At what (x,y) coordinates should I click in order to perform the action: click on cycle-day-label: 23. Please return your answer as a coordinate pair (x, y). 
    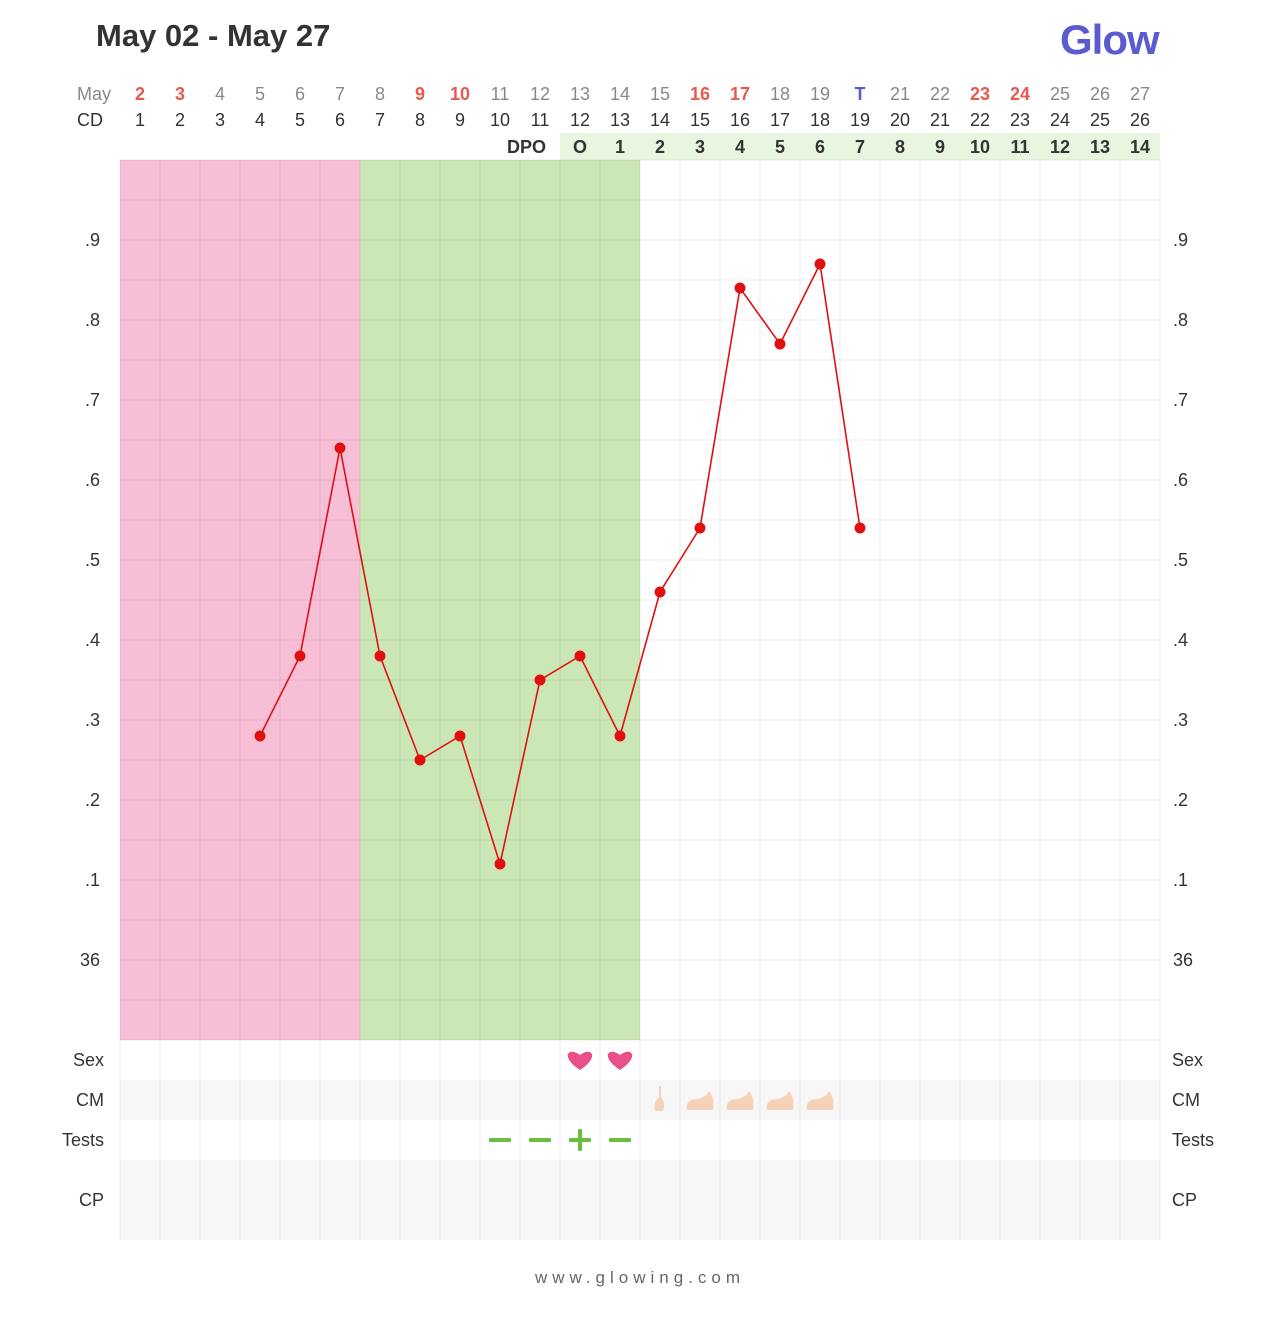
    Looking at the image, I should click on (1020, 120).